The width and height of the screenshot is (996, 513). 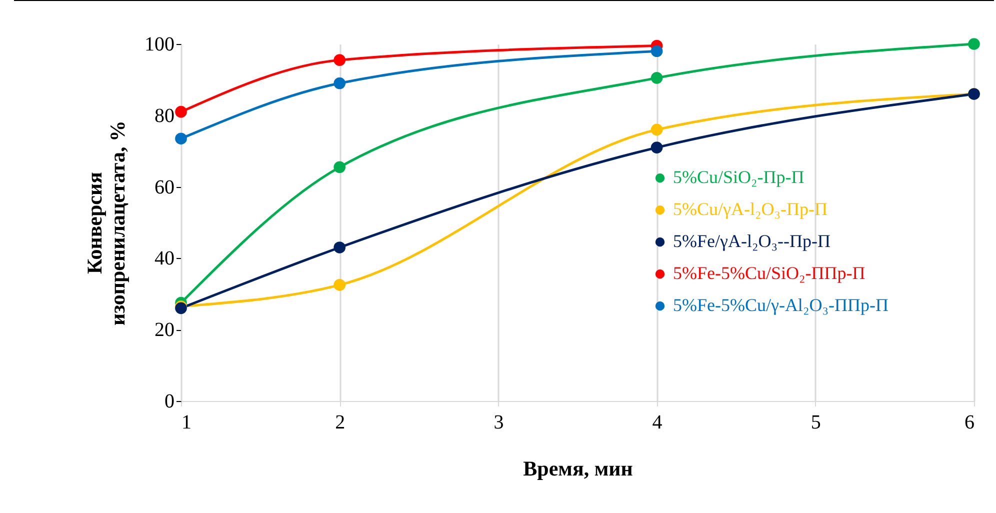 I want to click on y-tick-label: 0, so click(x=169, y=401).